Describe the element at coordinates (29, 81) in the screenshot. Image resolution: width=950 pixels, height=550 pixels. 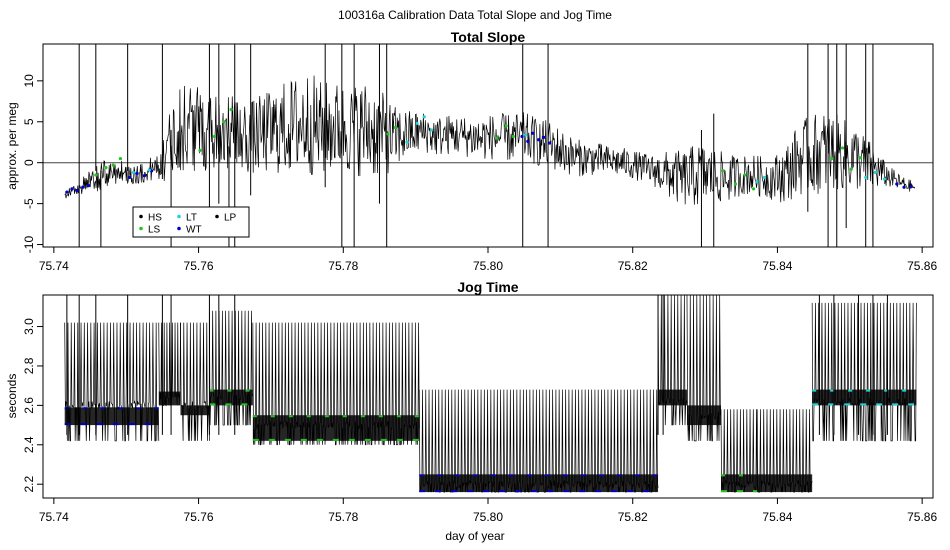
I see `y-tick-label: 10` at that location.